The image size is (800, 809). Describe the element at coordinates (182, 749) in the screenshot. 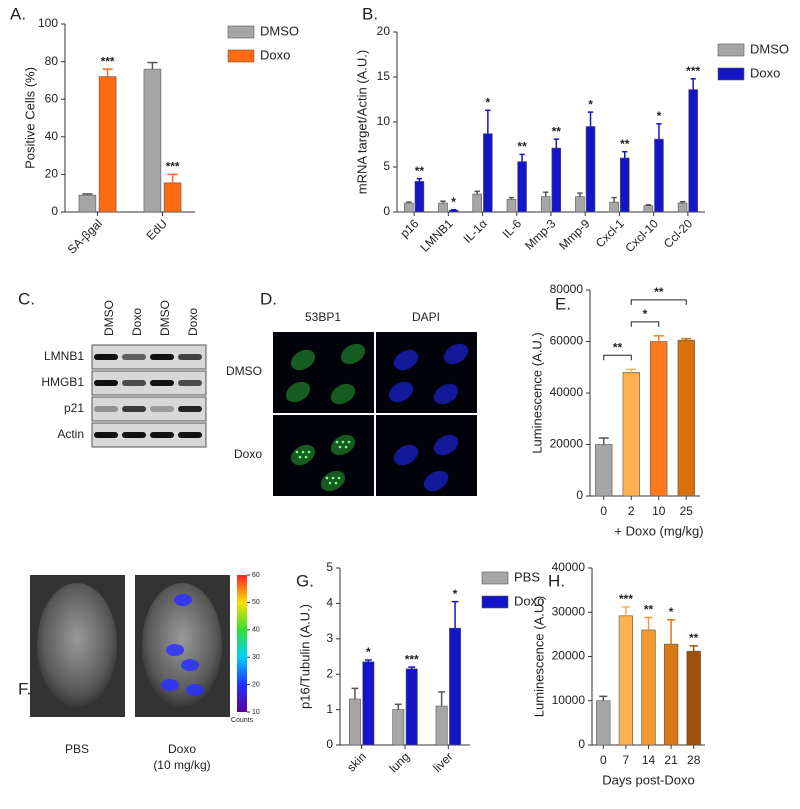

I see `group-label: Doxo` at that location.